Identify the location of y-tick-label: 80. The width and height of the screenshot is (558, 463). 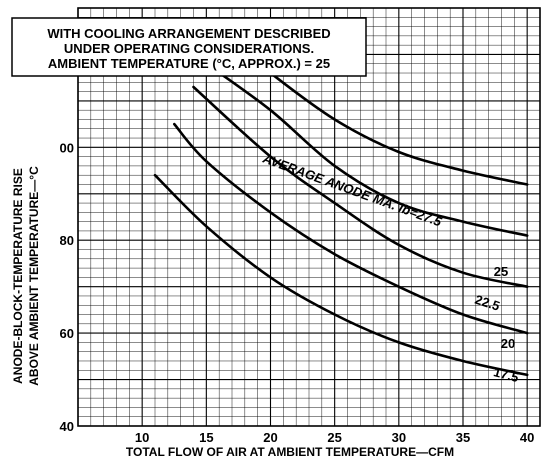
(67, 240).